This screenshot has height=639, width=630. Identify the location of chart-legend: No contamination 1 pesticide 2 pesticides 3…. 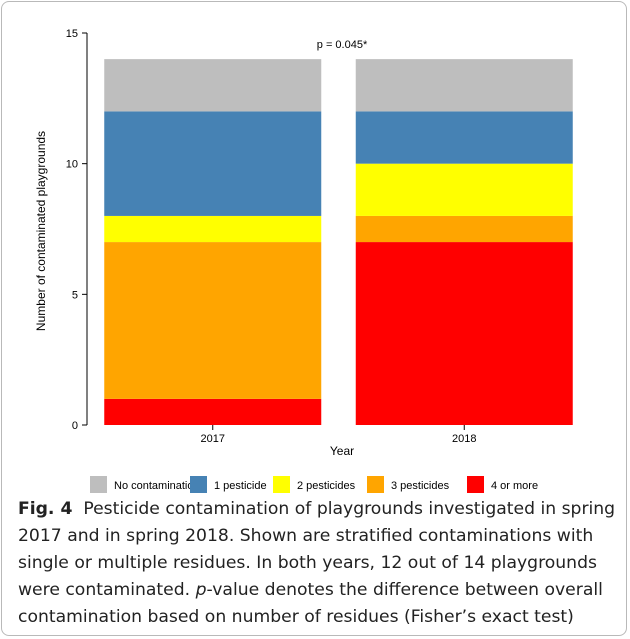
(314, 484).